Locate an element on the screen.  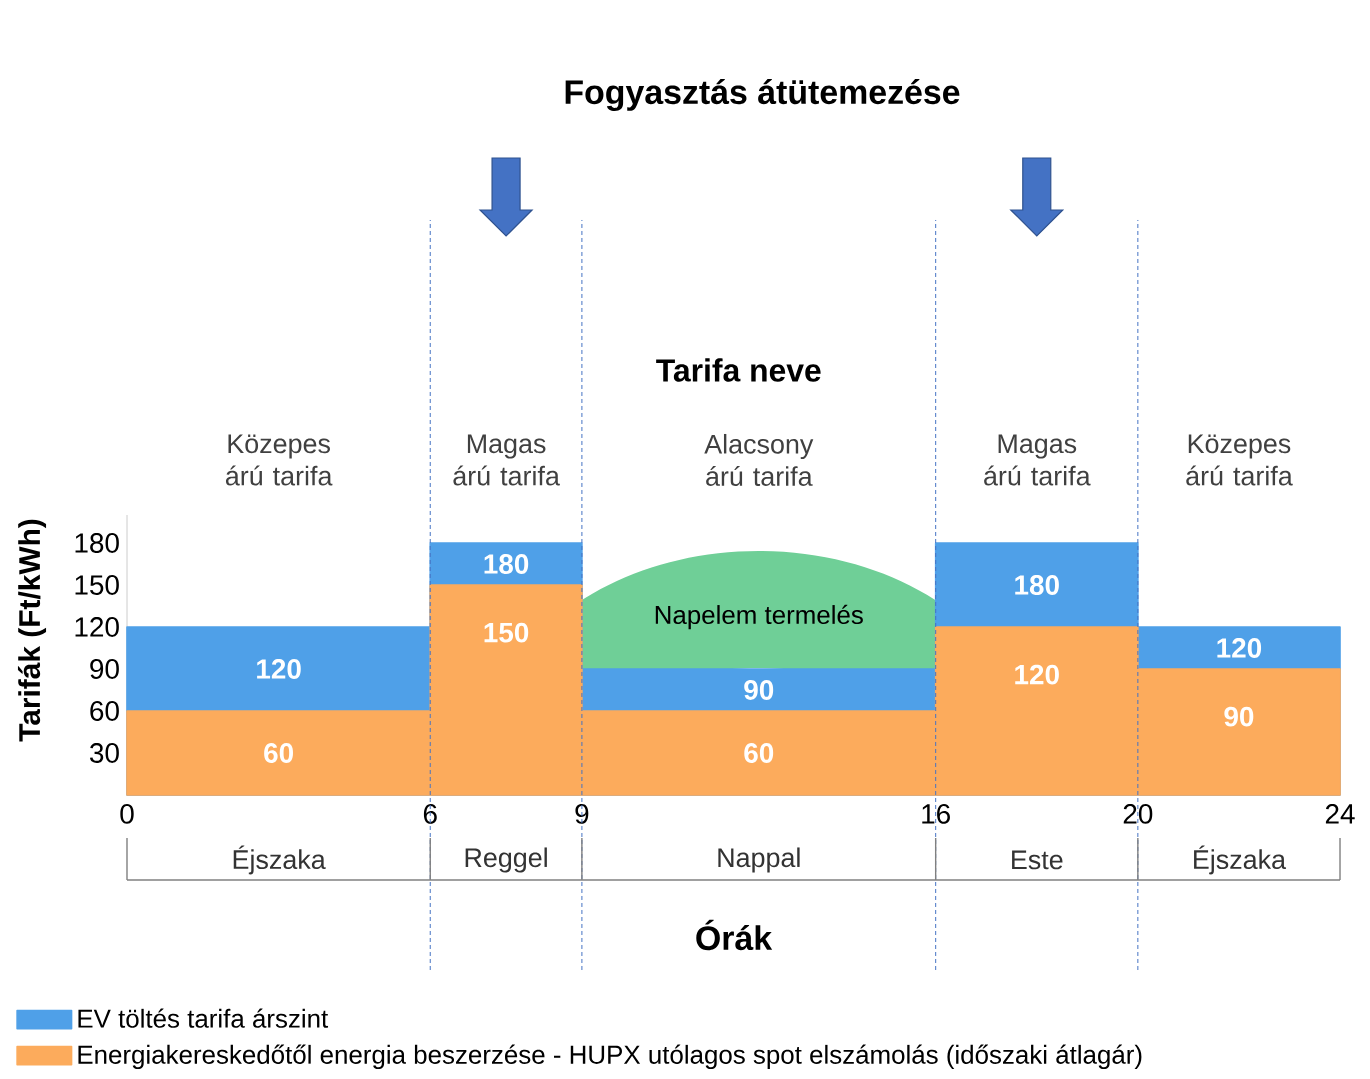
text: Este is located at coordinates (1037, 860).